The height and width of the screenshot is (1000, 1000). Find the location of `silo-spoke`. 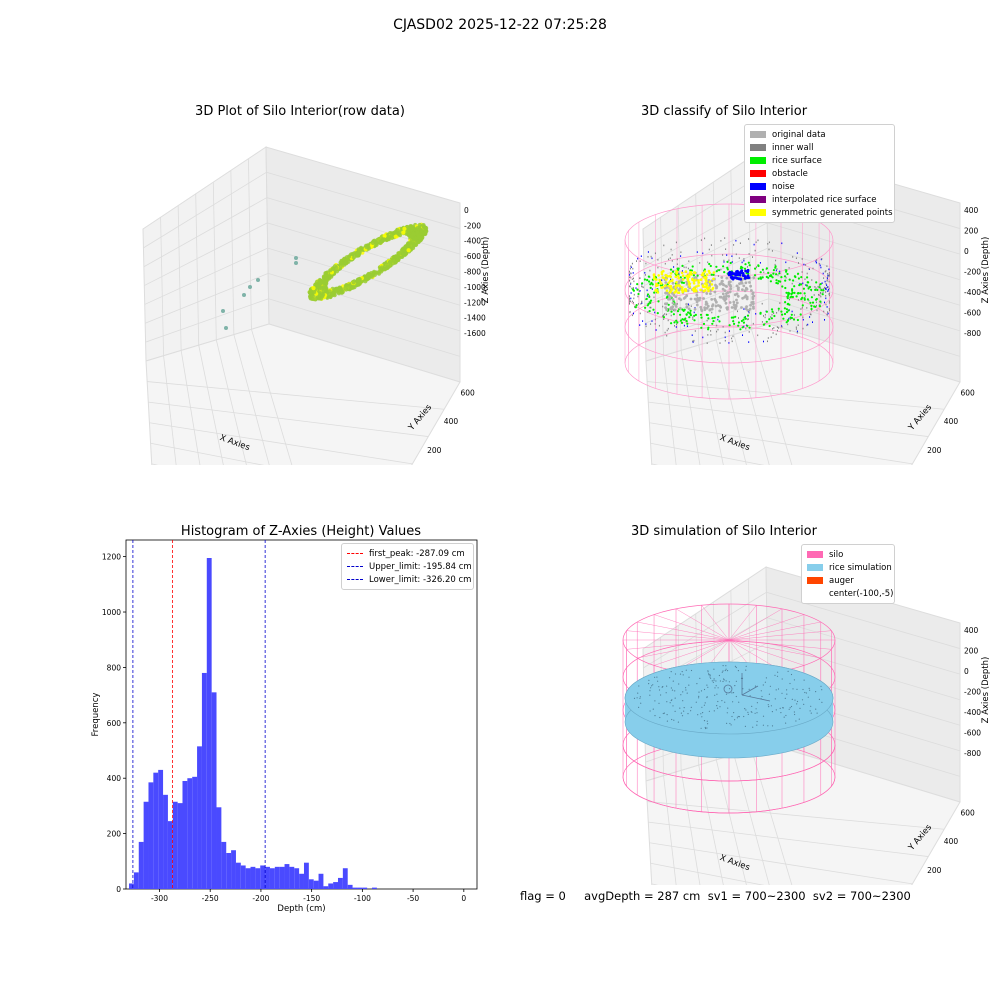

silo-spoke is located at coordinates (780, 644).